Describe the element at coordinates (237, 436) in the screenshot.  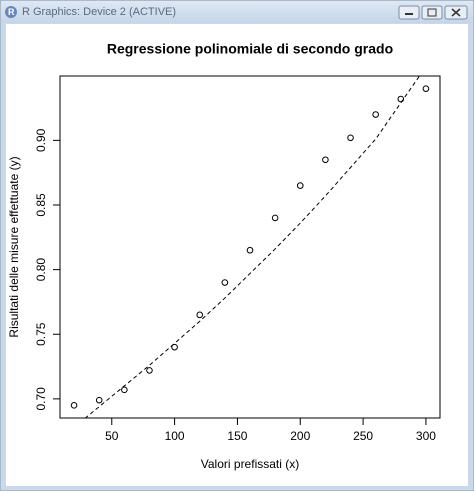
I see `x-tick-label: 150` at that location.